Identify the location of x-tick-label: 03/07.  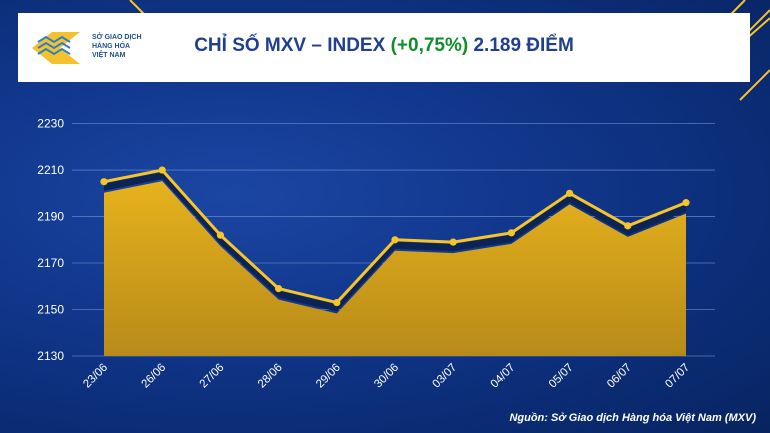
(444, 376).